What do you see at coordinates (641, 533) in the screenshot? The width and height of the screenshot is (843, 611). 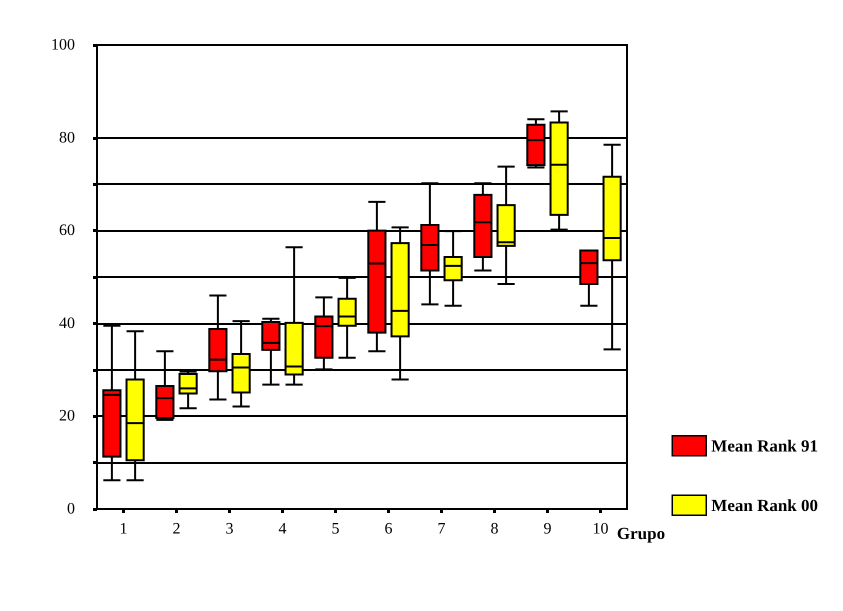 I see `x-axis-title: Grupo` at bounding box center [641, 533].